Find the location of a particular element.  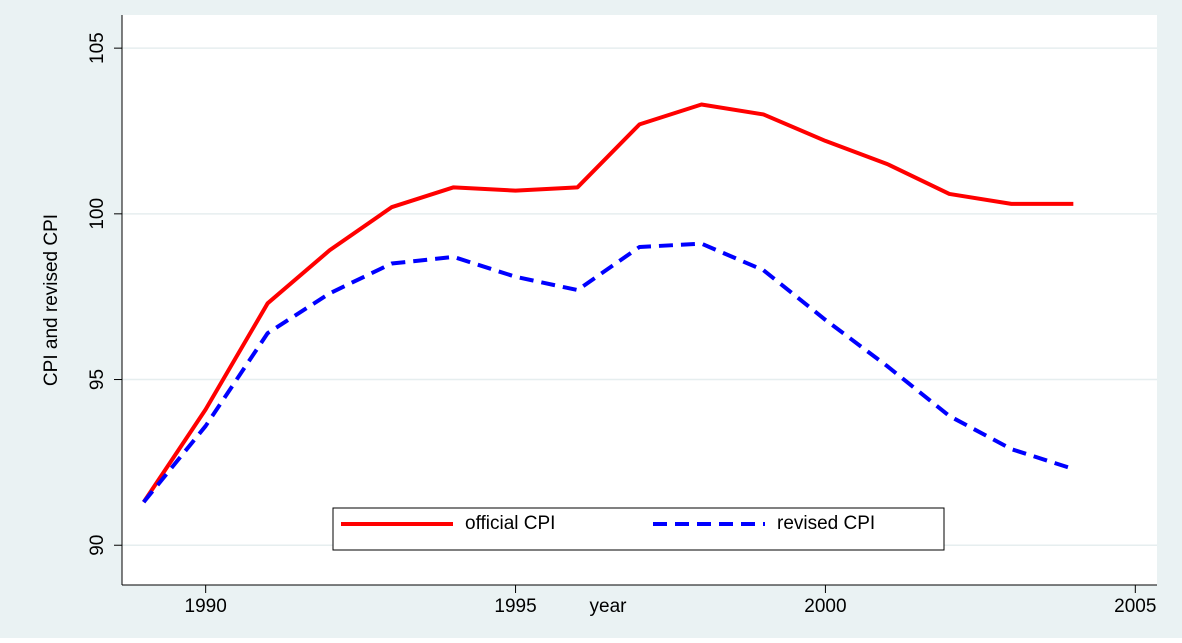

y-tick-label: 95 is located at coordinates (97, 379).